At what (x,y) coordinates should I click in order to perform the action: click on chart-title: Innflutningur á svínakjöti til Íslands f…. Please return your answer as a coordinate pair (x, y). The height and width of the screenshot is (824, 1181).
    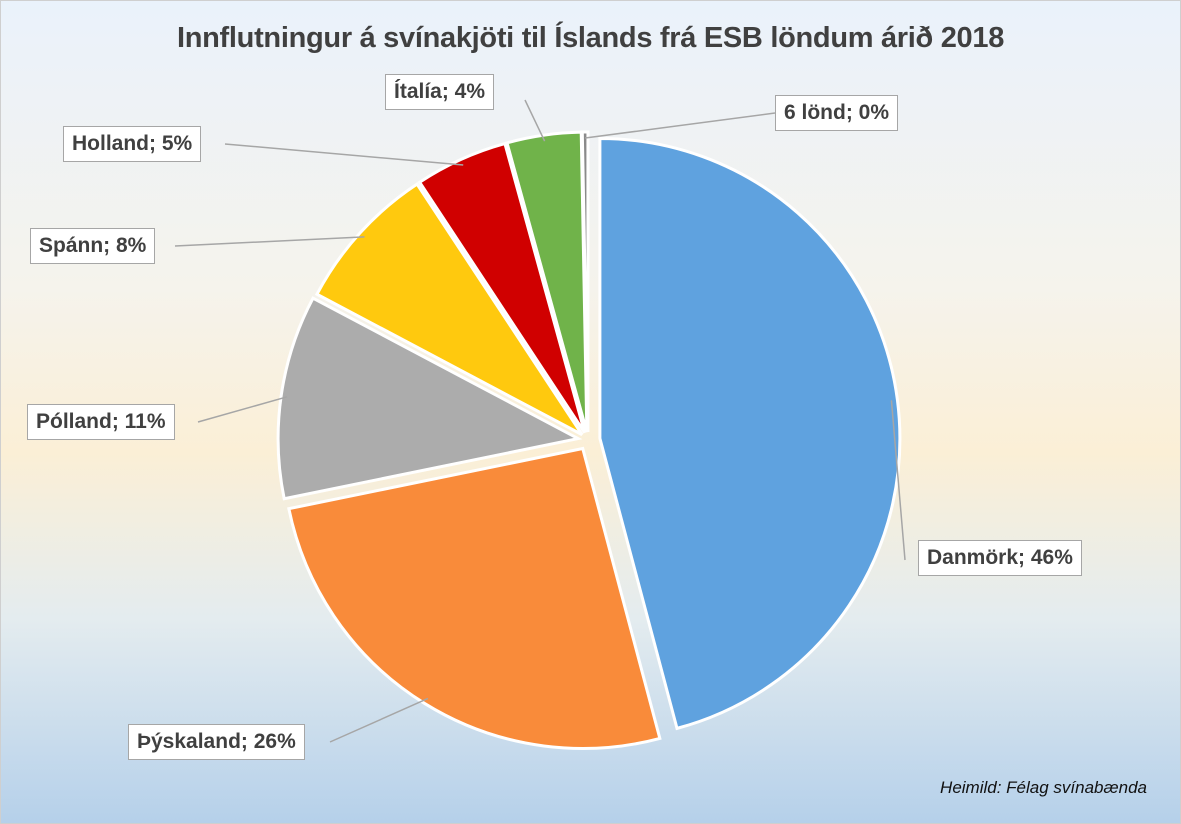
    Looking at the image, I should click on (590, 38).